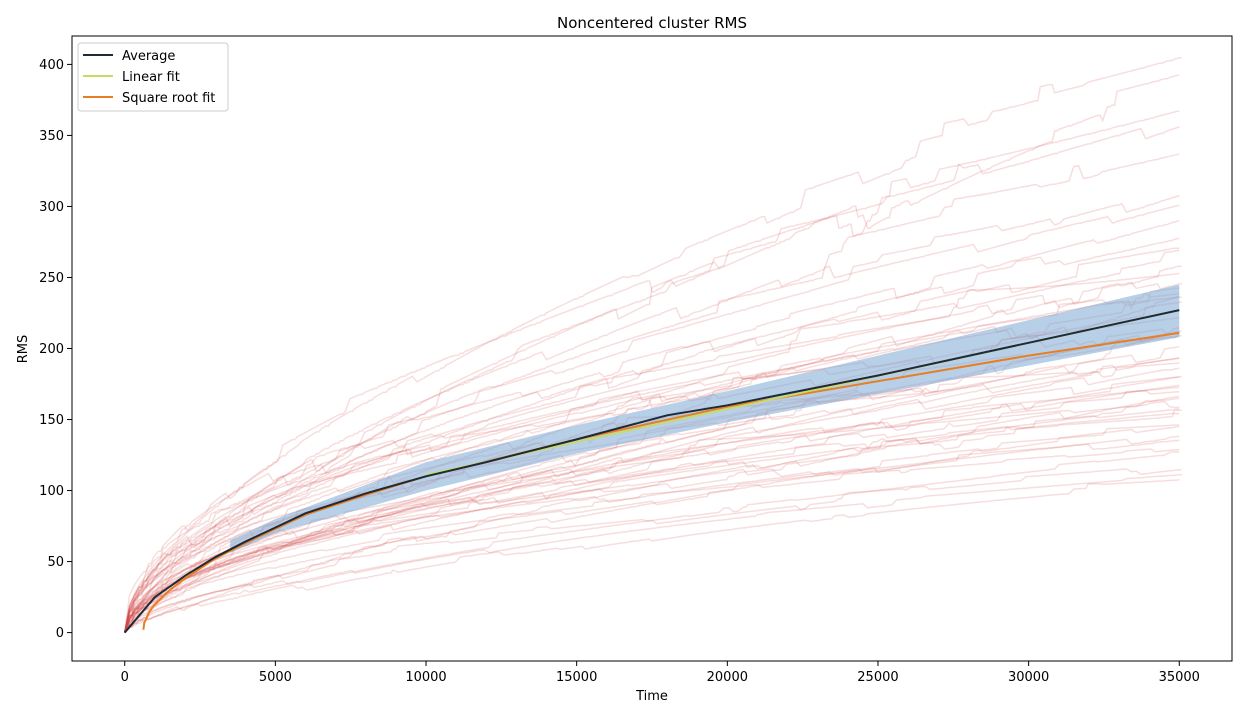 The width and height of the screenshot is (1248, 719). Describe the element at coordinates (51, 491) in the screenshot. I see `y-tick-label: 100` at that location.